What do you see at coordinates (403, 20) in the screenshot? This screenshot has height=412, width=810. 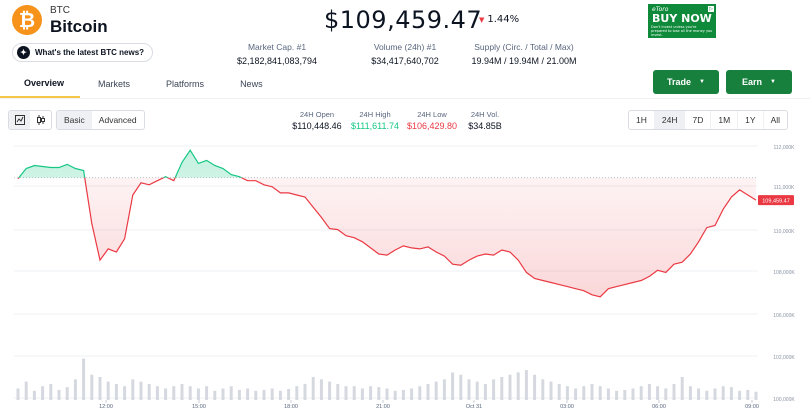 I see `current-price: $109,459.47` at bounding box center [403, 20].